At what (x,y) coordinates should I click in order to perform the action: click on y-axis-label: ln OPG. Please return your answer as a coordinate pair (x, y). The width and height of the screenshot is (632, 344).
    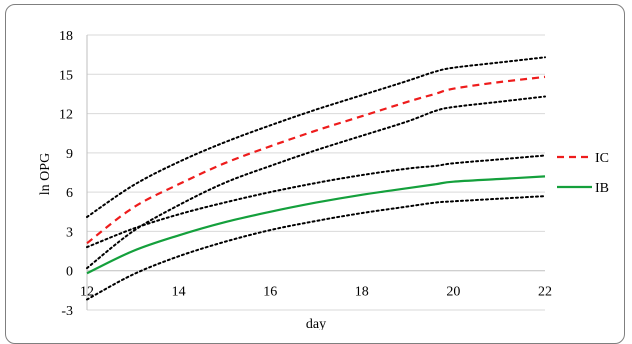
    Looking at the image, I should click on (45, 174).